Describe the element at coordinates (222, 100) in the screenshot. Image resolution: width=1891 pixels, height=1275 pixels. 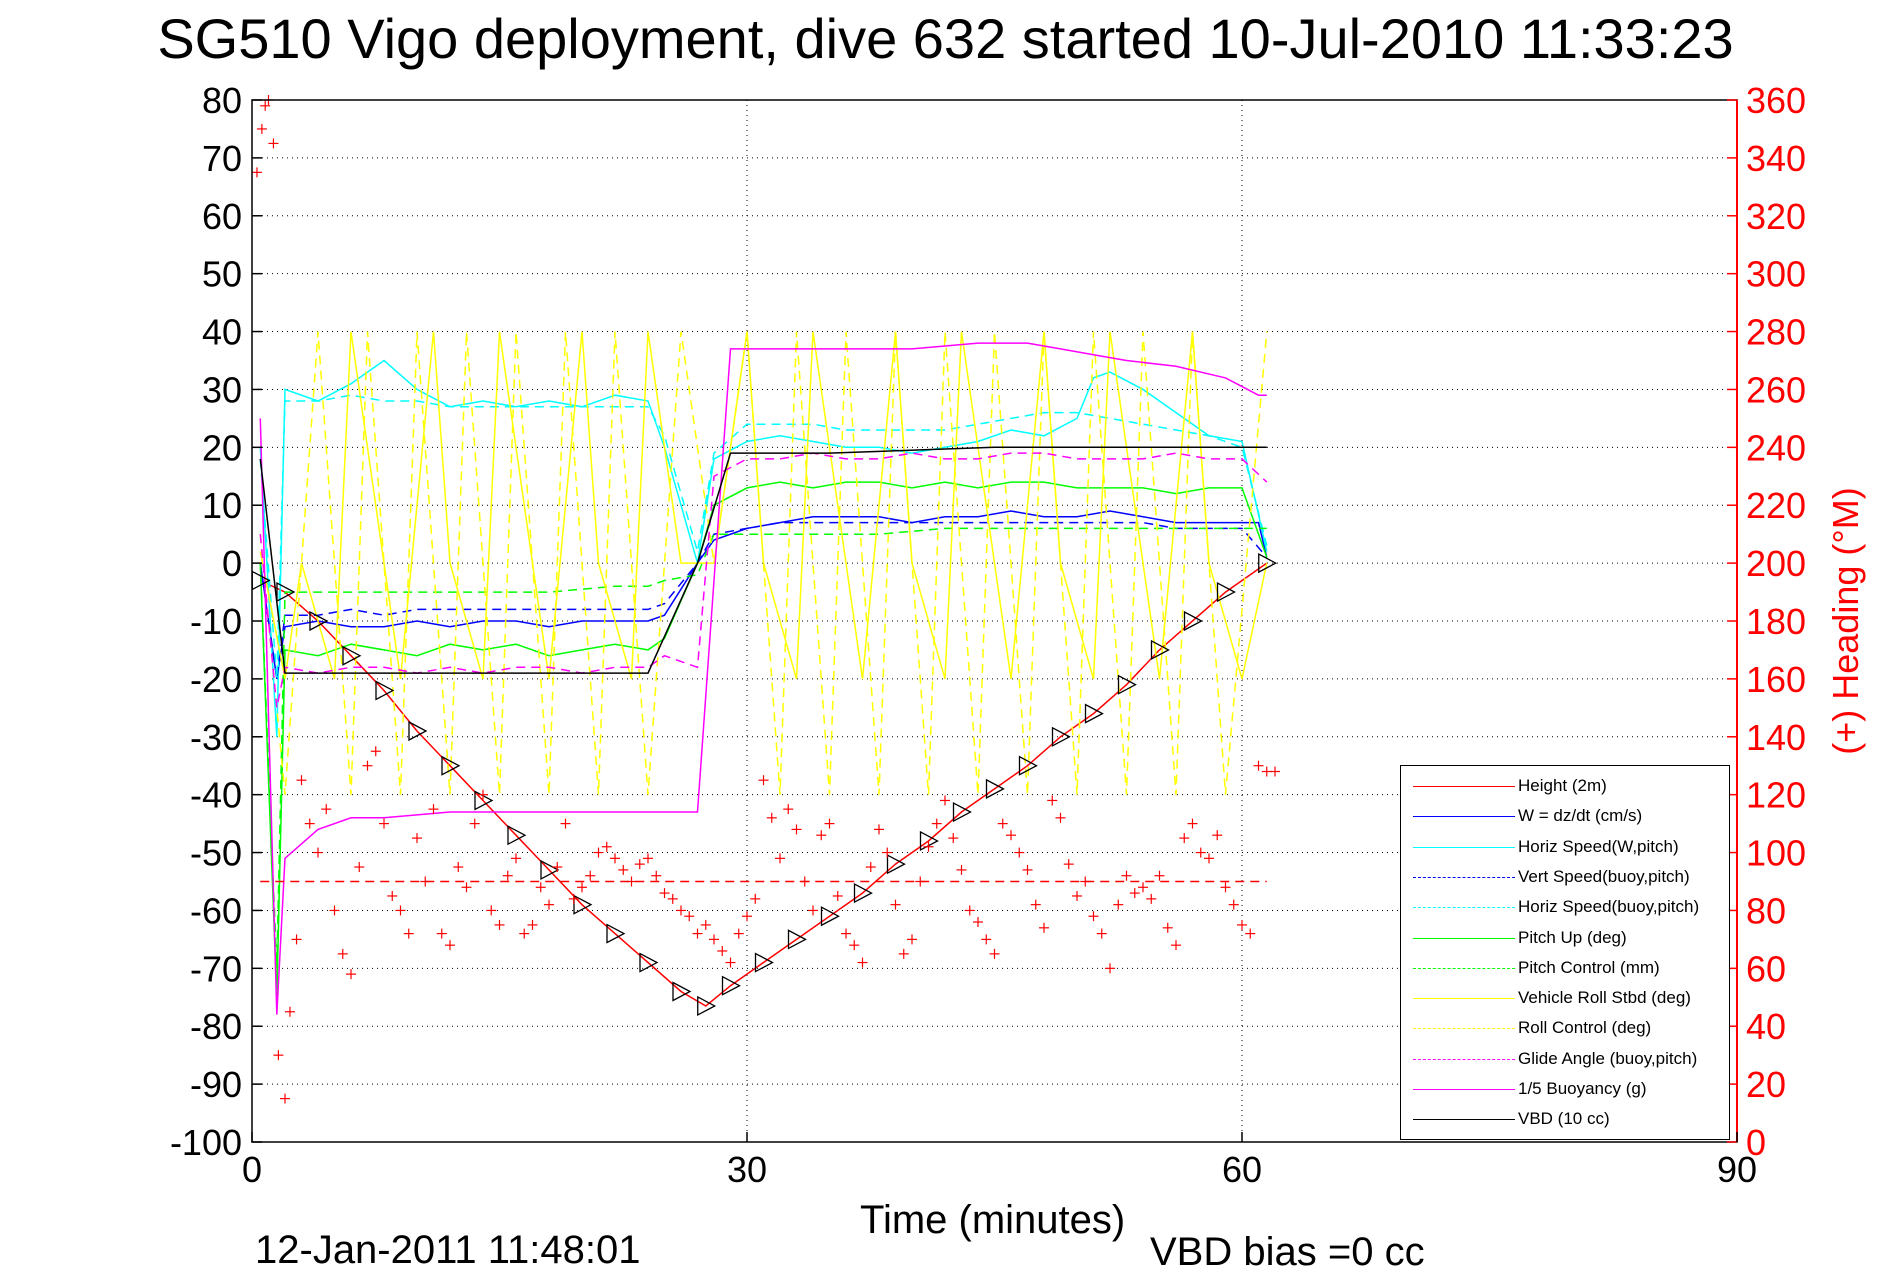
I see `left-tick-label: 80` at that location.